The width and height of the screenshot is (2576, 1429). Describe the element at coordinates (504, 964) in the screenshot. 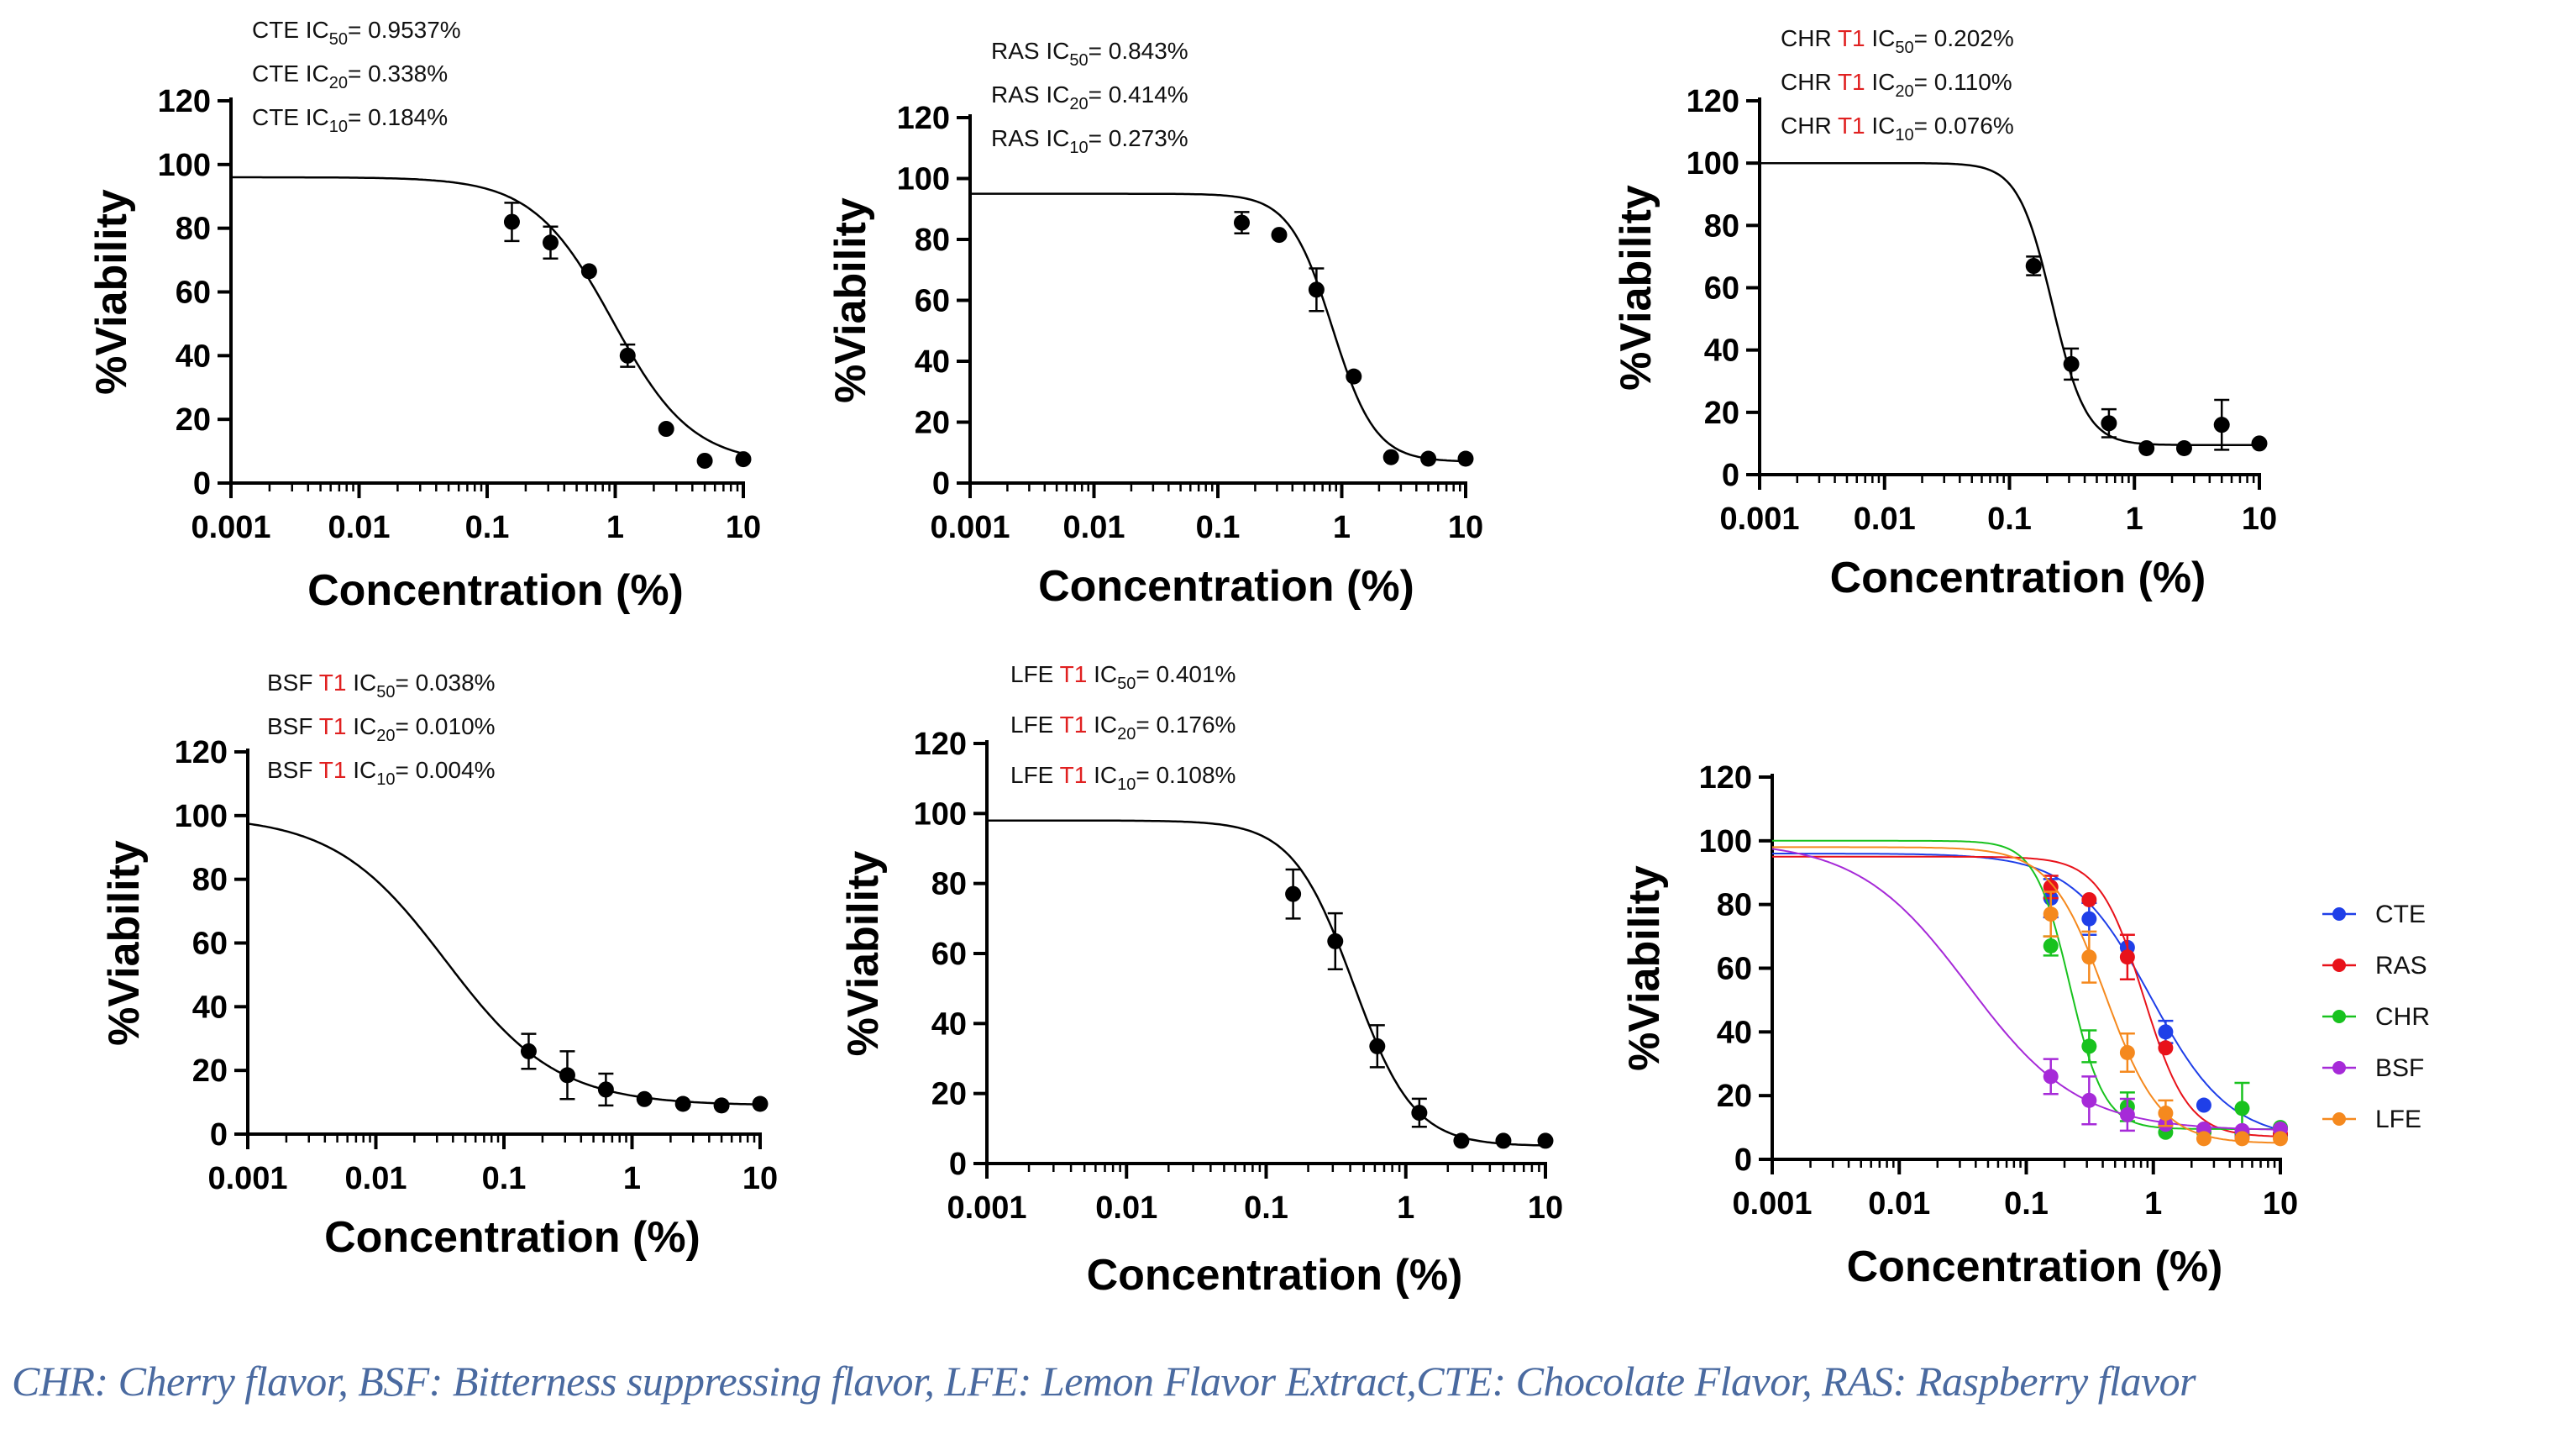

I see `fit-curve-bsf` at that location.